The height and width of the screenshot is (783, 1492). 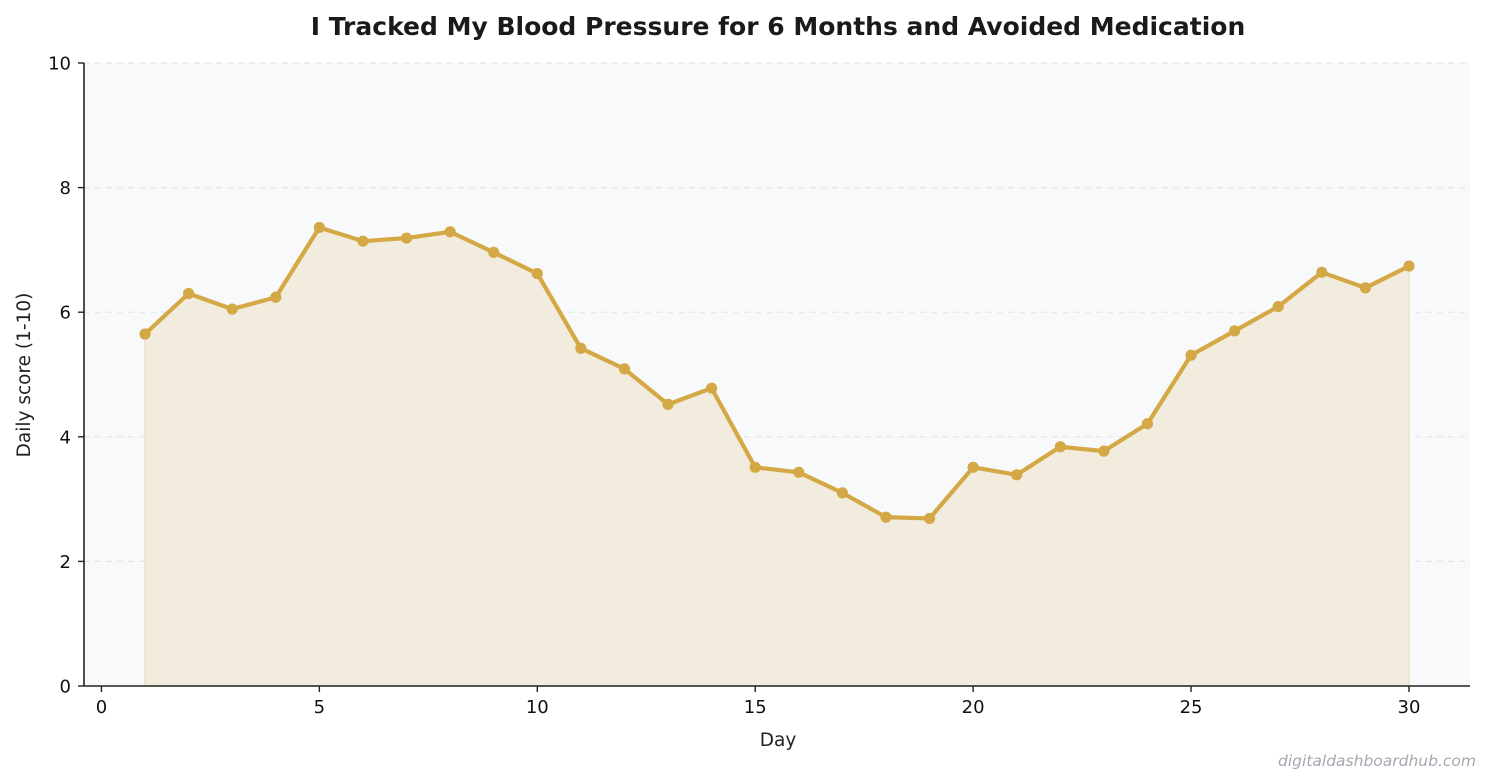 What do you see at coordinates (59, 64) in the screenshot?
I see `y-tick-label-10: 10` at bounding box center [59, 64].